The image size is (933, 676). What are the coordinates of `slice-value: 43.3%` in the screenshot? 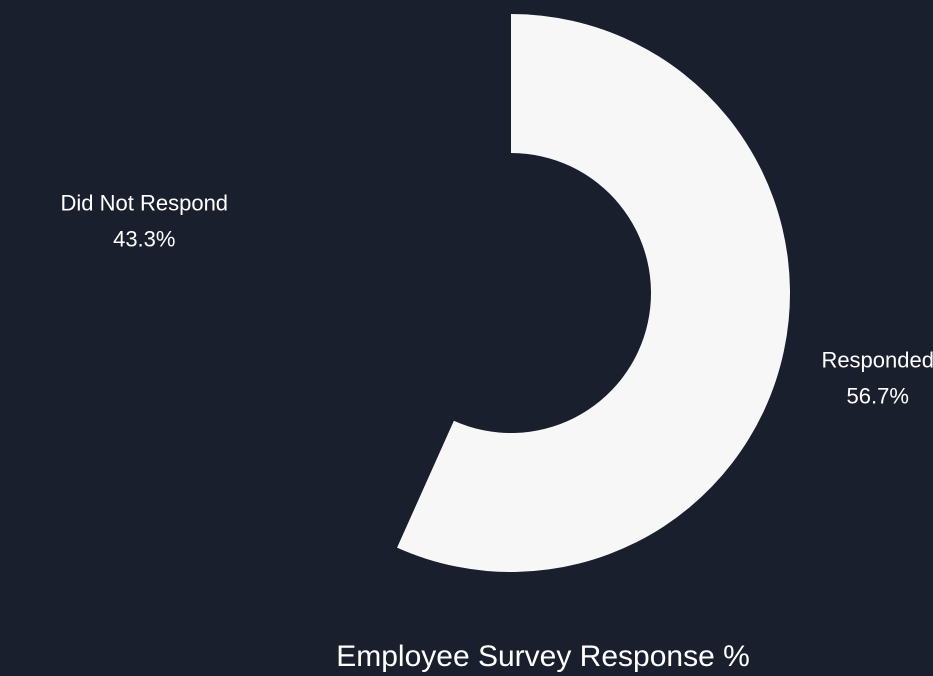 It's located at (144, 239).